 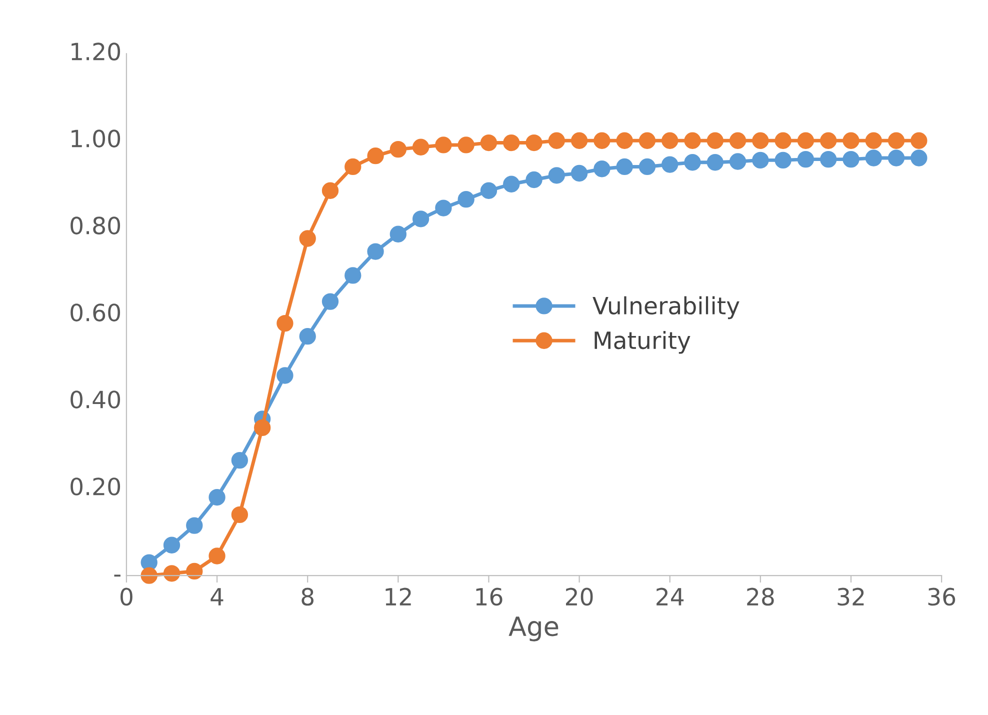 I want to click on y-tick-label: 0.40, so click(x=95, y=399).